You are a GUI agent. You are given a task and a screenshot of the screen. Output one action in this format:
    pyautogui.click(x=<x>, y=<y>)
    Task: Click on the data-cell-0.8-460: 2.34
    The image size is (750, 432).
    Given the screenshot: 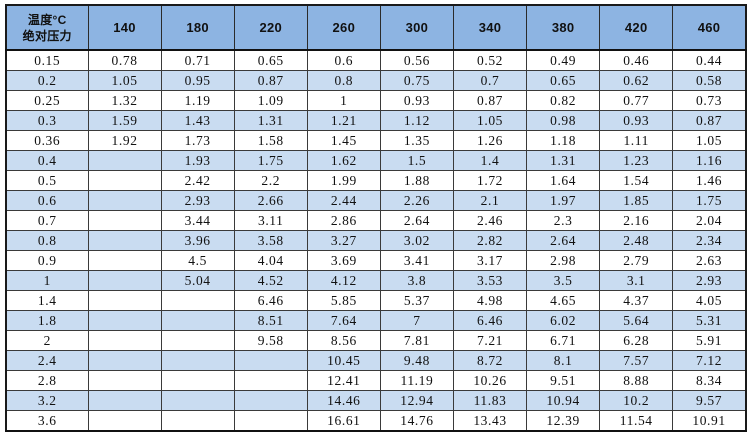 What is the action you would take?
    pyautogui.click(x=709, y=240)
    